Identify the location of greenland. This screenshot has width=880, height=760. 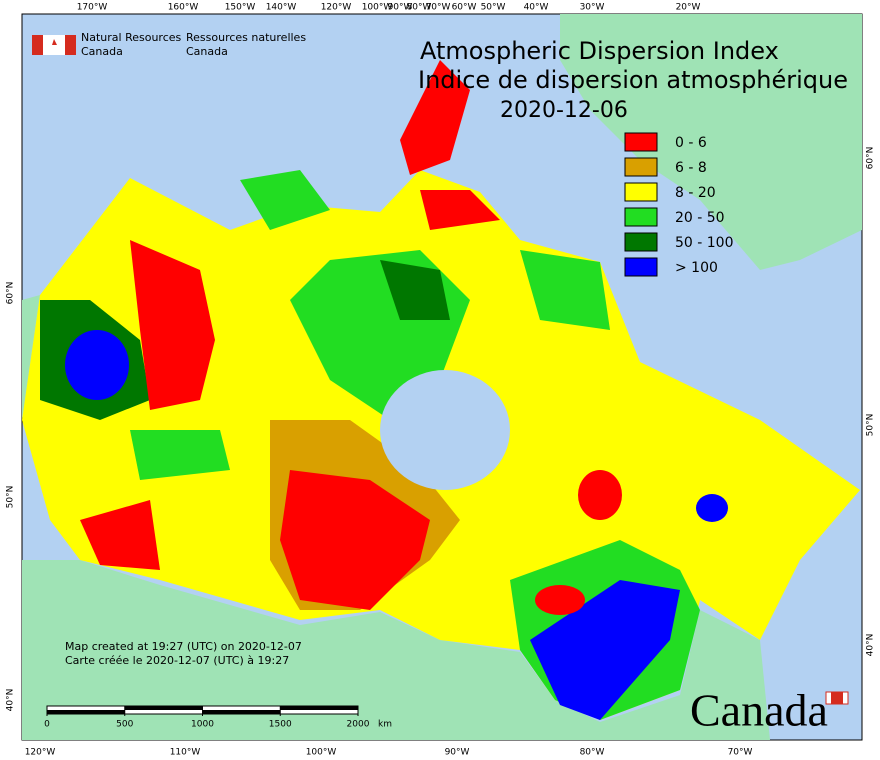
(711, 142).